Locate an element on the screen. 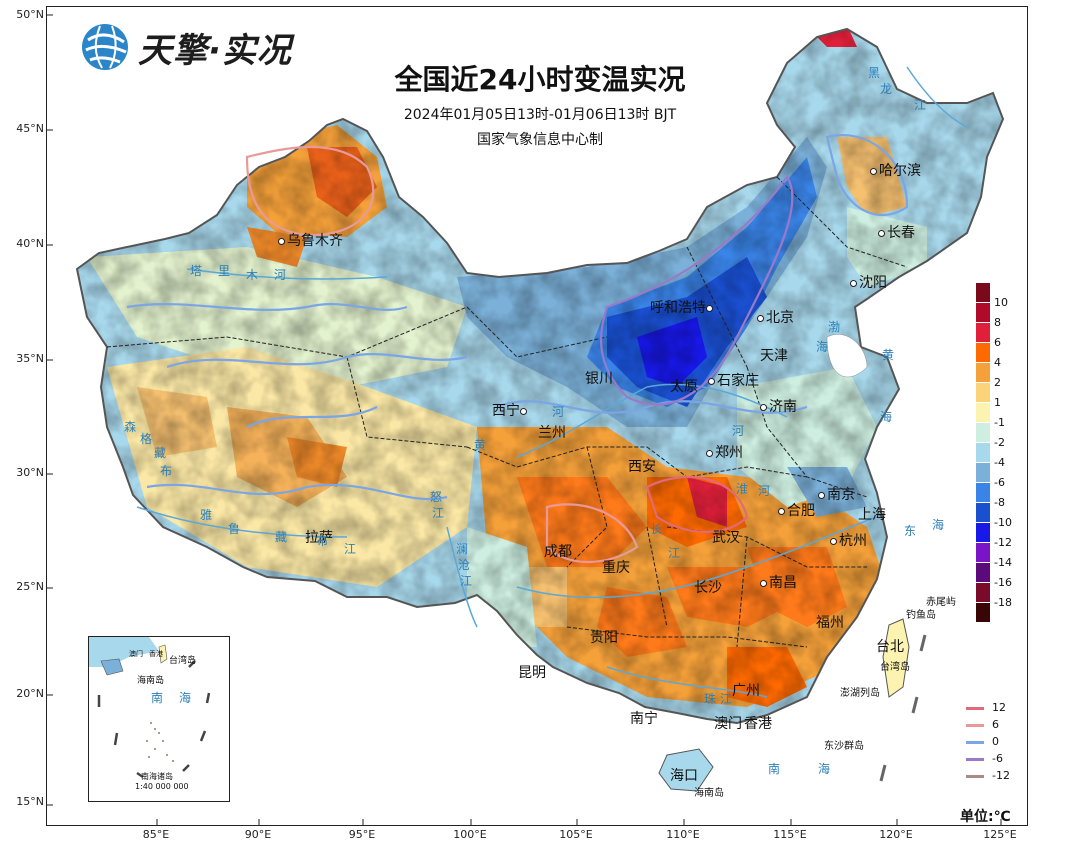 The height and width of the screenshot is (853, 1080). city-lanzhou: 兰州 is located at coordinates (552, 433).